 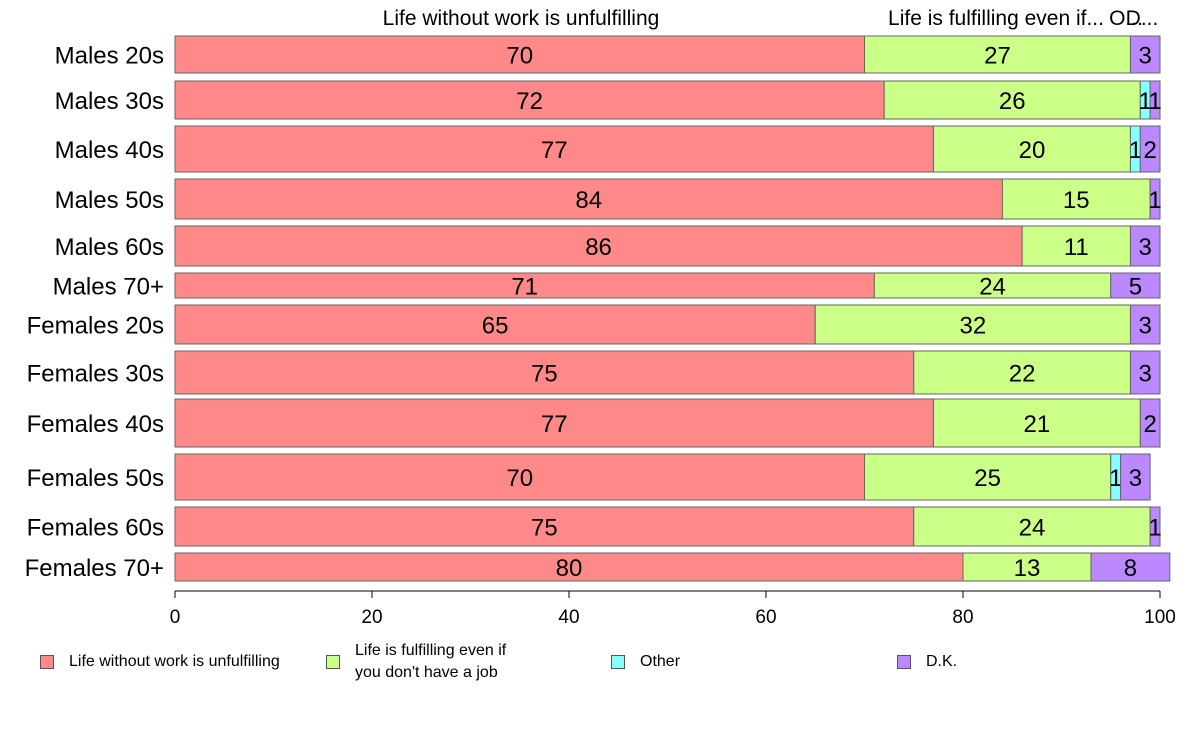 I want to click on data-label: 15, so click(x=1076, y=200).